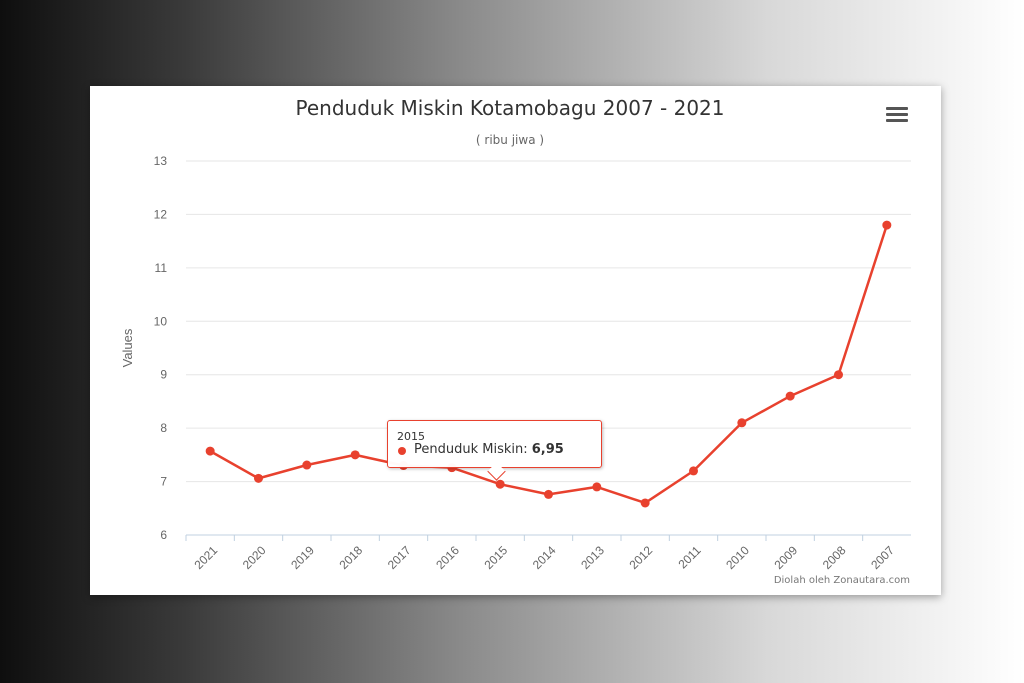 This screenshot has width=1024, height=683. I want to click on chart-title: Penduduk Miskin Kotamobagu 2007 - 2021, so click(510, 108).